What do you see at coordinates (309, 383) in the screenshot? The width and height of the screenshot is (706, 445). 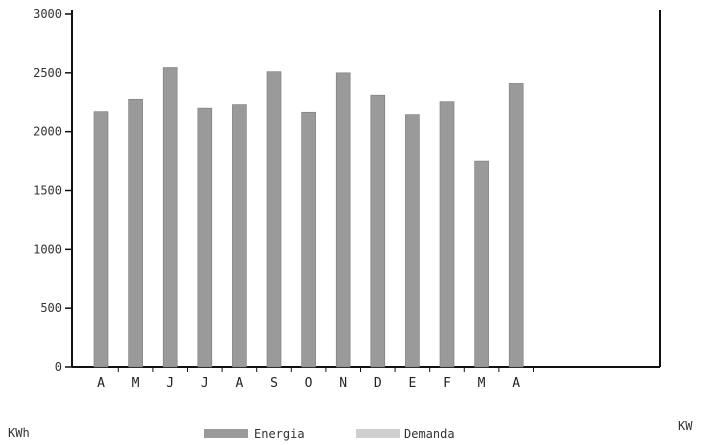 I see `x-tick-label: O` at bounding box center [309, 383].